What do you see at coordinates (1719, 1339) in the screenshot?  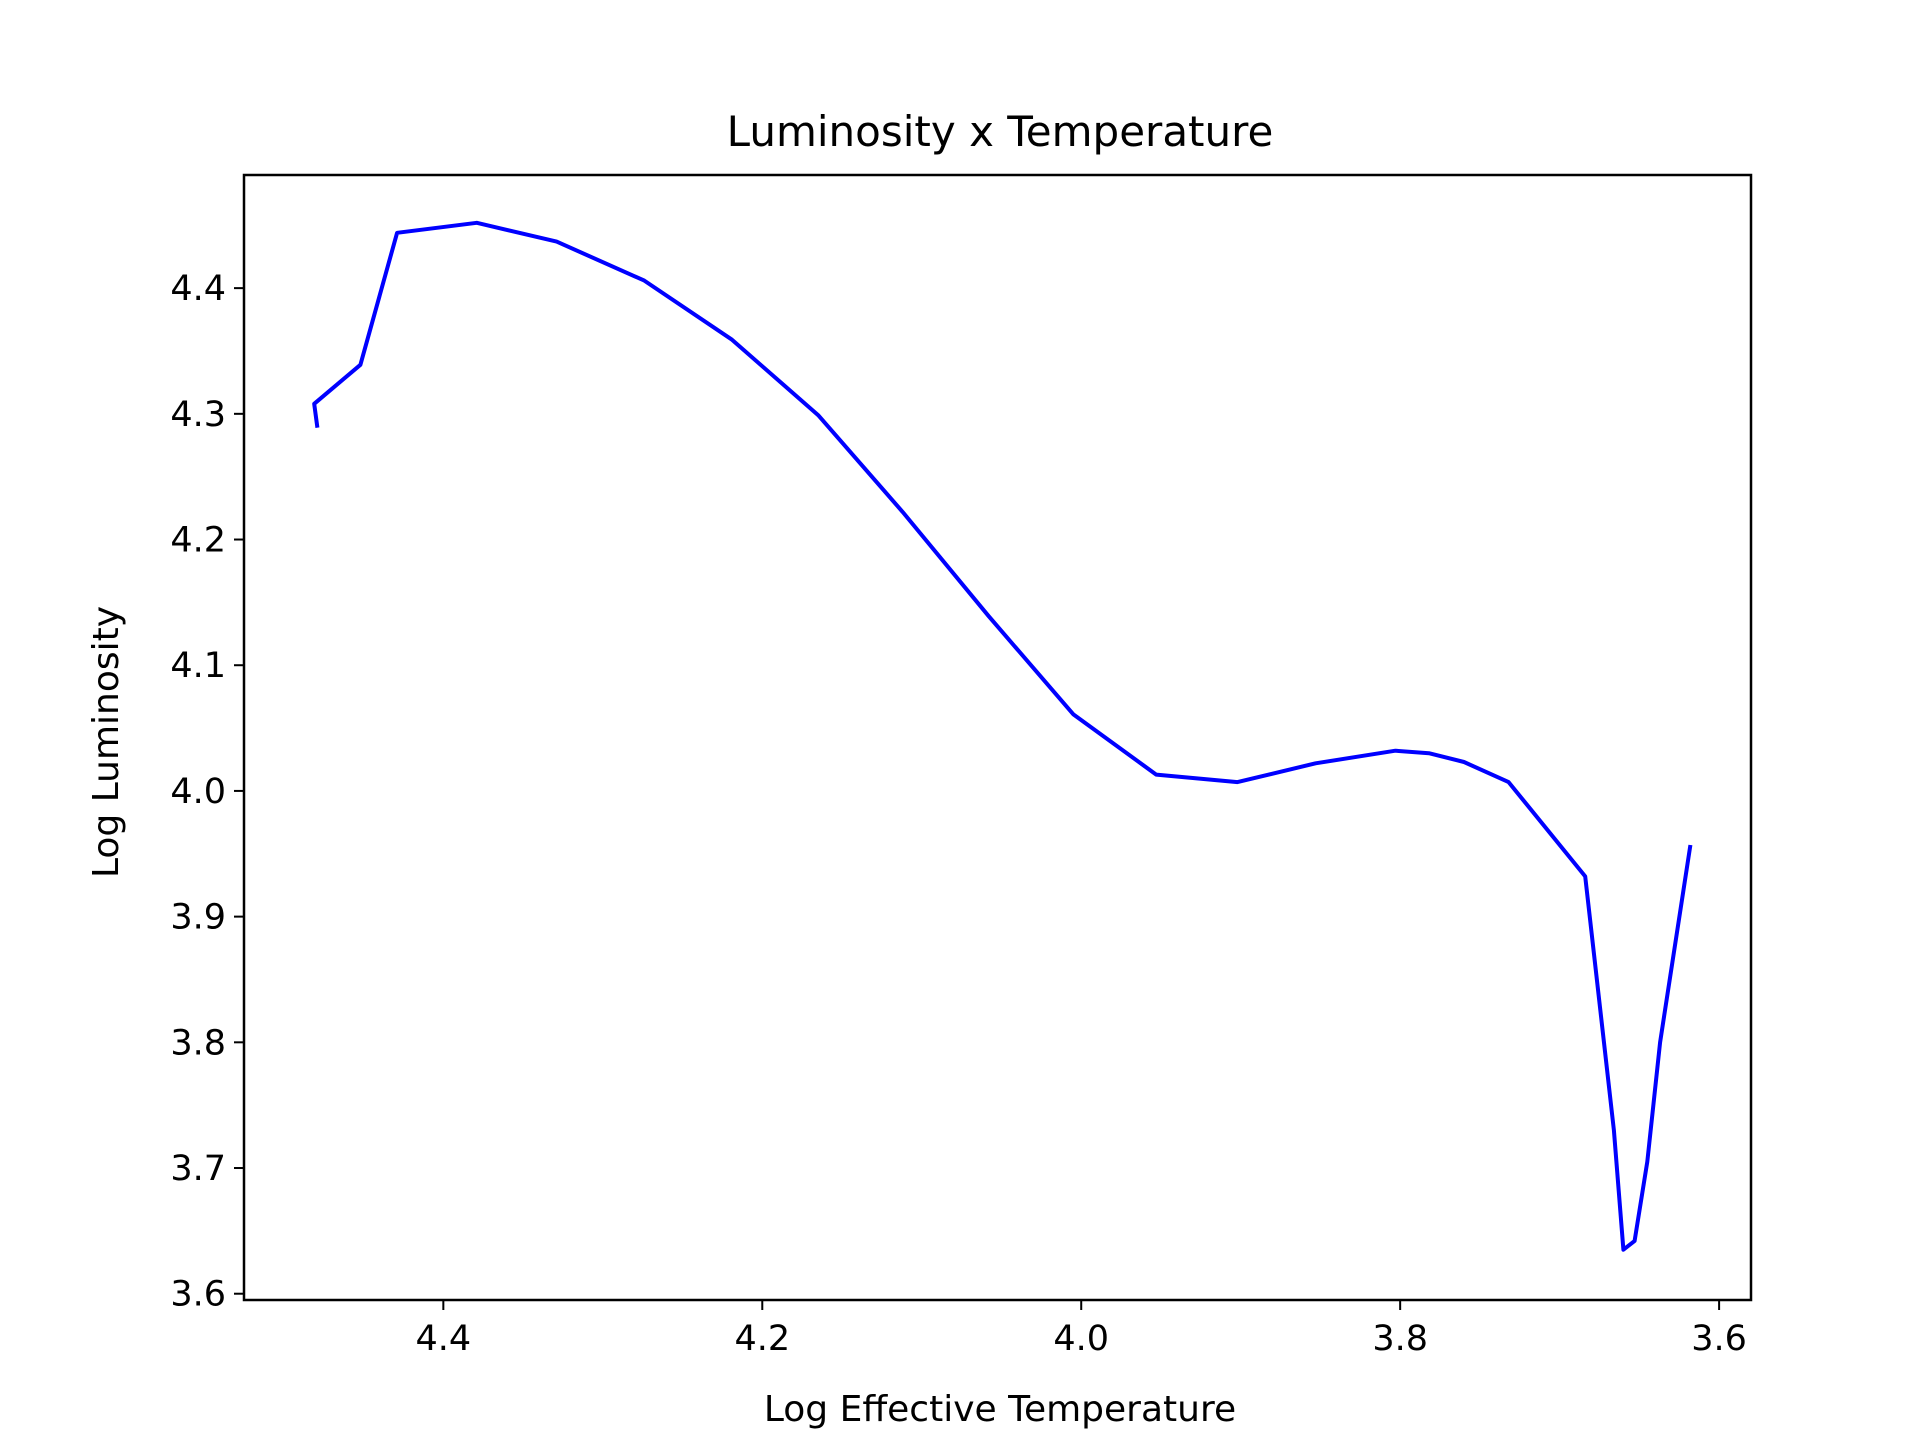 I see `x-tick-label: 3.6` at bounding box center [1719, 1339].